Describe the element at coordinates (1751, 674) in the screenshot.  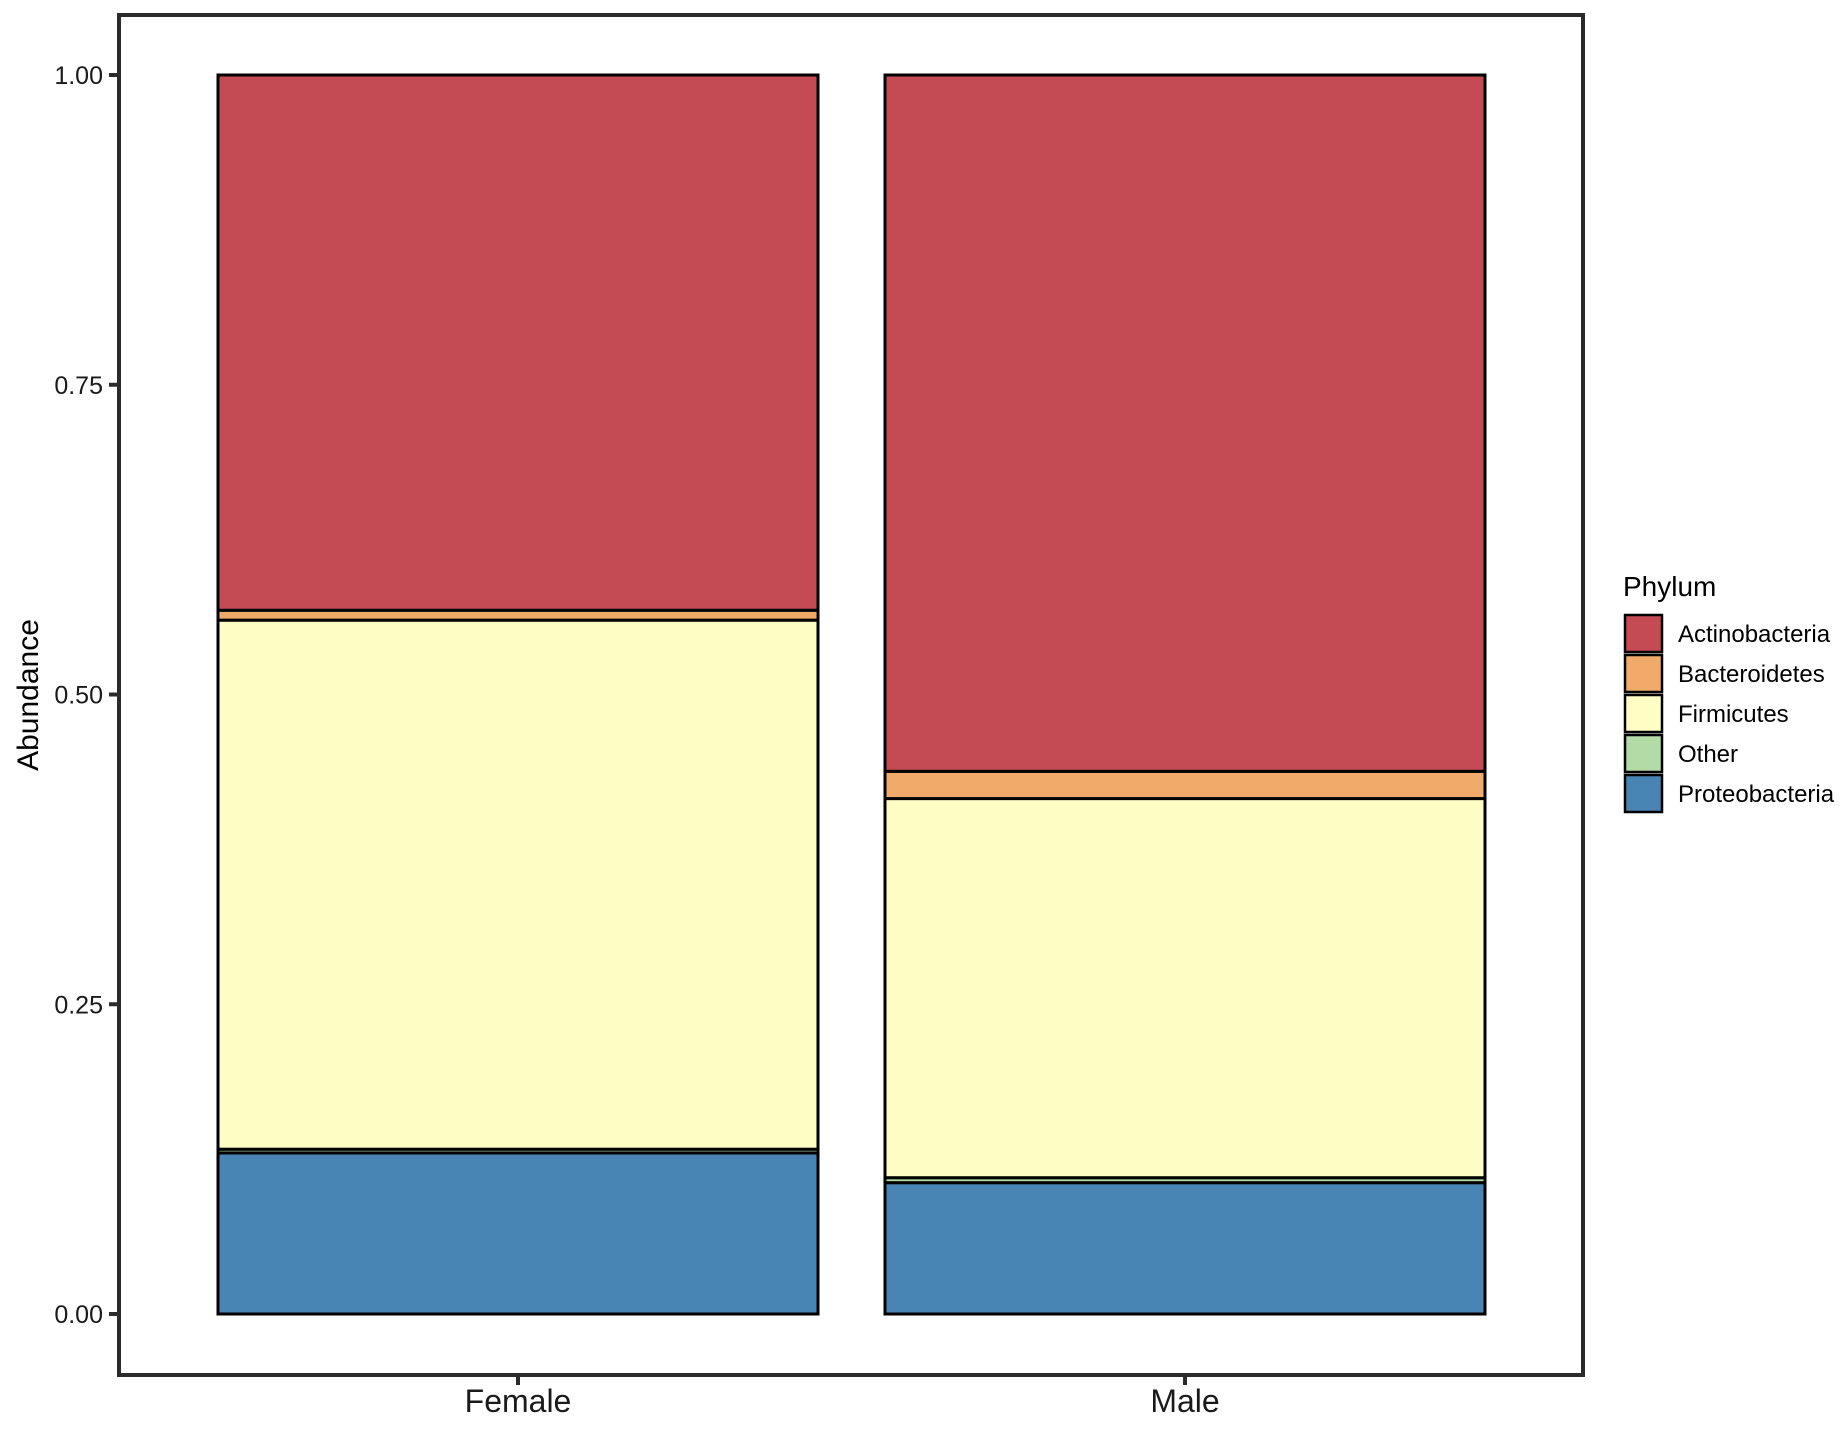
I see `legend-label-bacteroidetes: Bacteroidetes` at that location.